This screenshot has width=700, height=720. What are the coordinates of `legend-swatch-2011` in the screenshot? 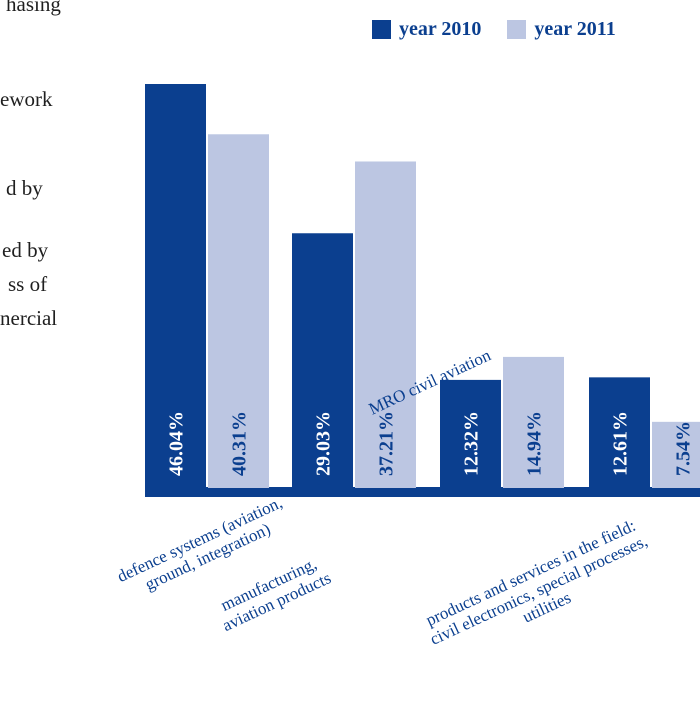 It's located at (517, 29).